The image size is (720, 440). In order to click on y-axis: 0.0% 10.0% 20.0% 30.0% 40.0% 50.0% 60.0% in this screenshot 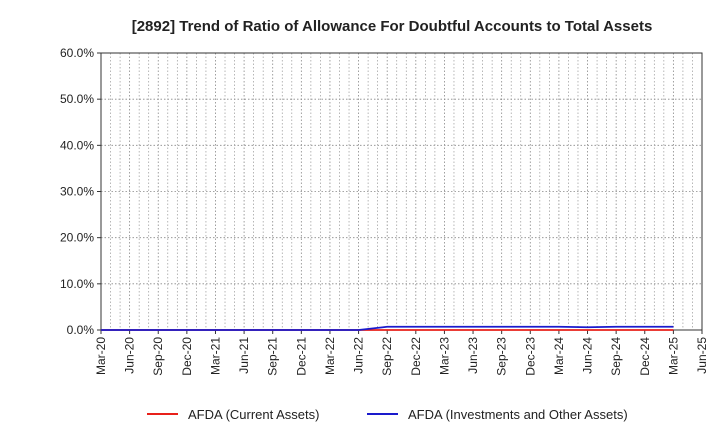, I will do `click(80, 191)`.